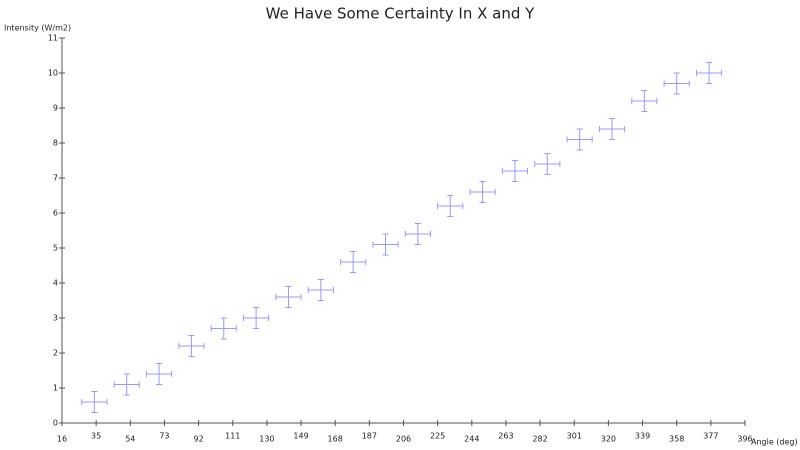 This screenshot has width=800, height=450. Describe the element at coordinates (55, 353) in the screenshot. I see `y-tick-label: 2` at that location.